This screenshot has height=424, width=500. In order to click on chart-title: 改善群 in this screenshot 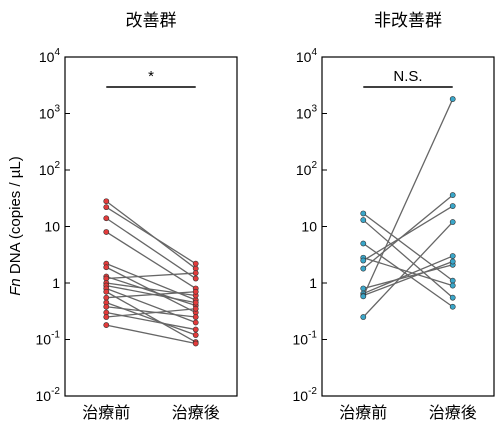, I will do `click(151, 21)`.